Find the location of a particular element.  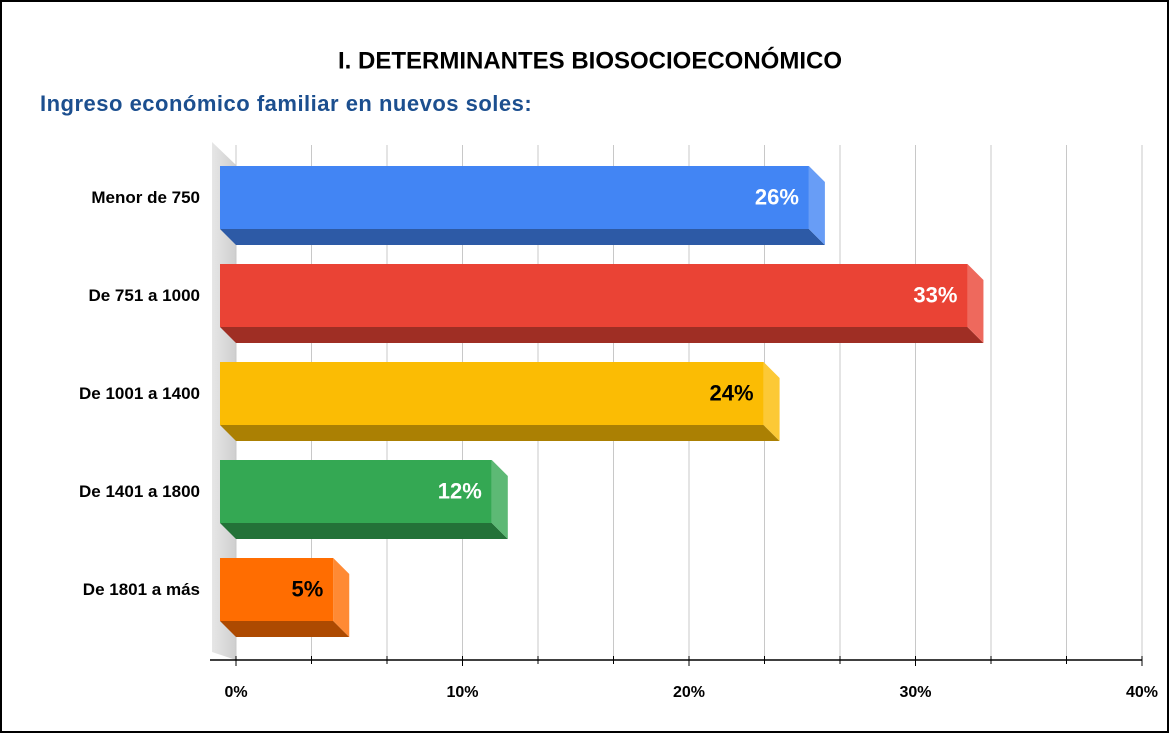

value-label: 12% is located at coordinates (460, 490).